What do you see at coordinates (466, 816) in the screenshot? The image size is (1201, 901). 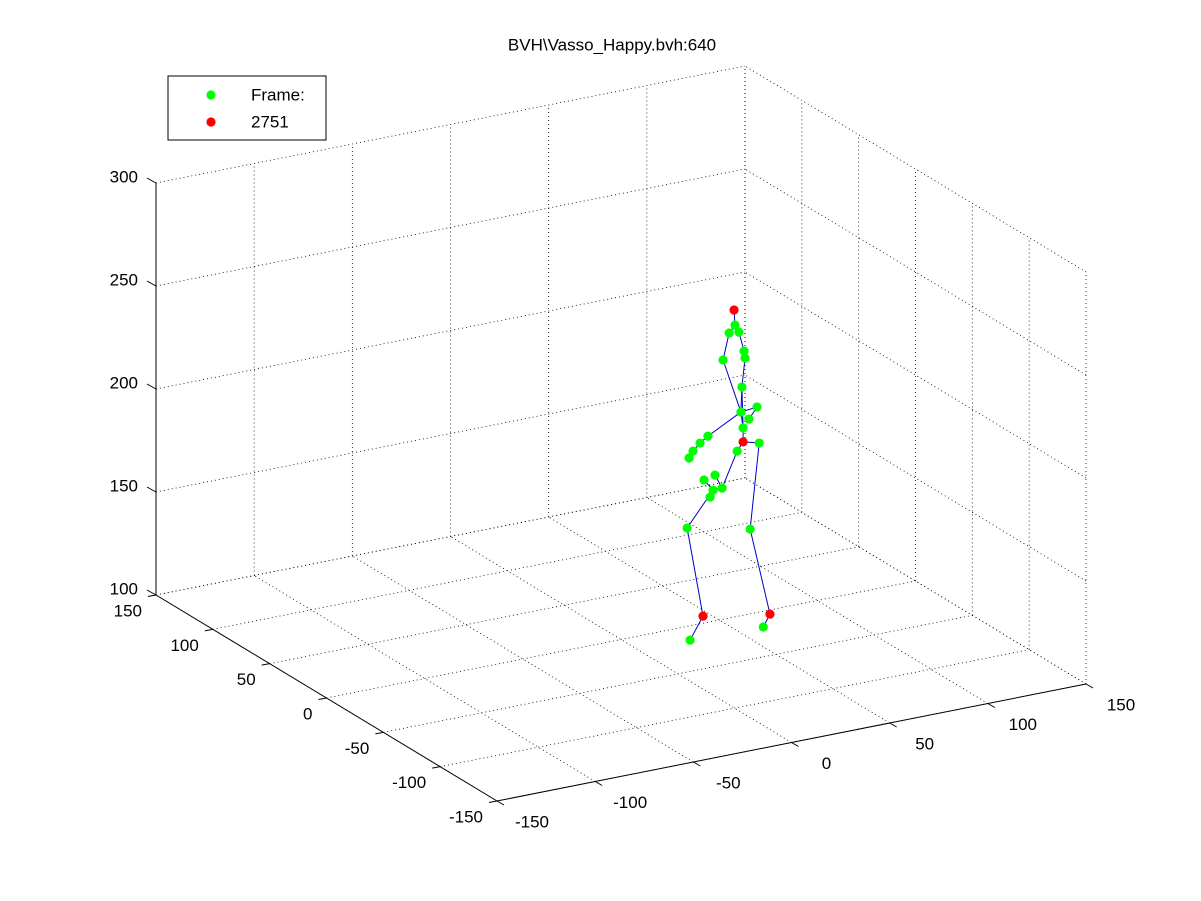 I see `y-tick-label: -150` at bounding box center [466, 816].